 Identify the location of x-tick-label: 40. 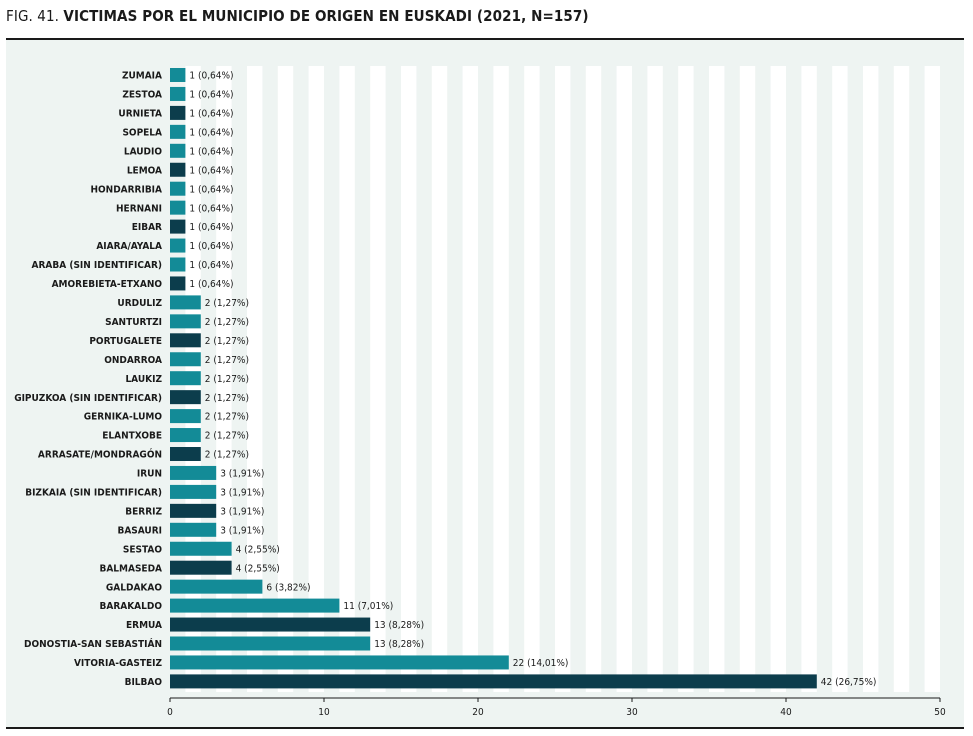
(786, 712).